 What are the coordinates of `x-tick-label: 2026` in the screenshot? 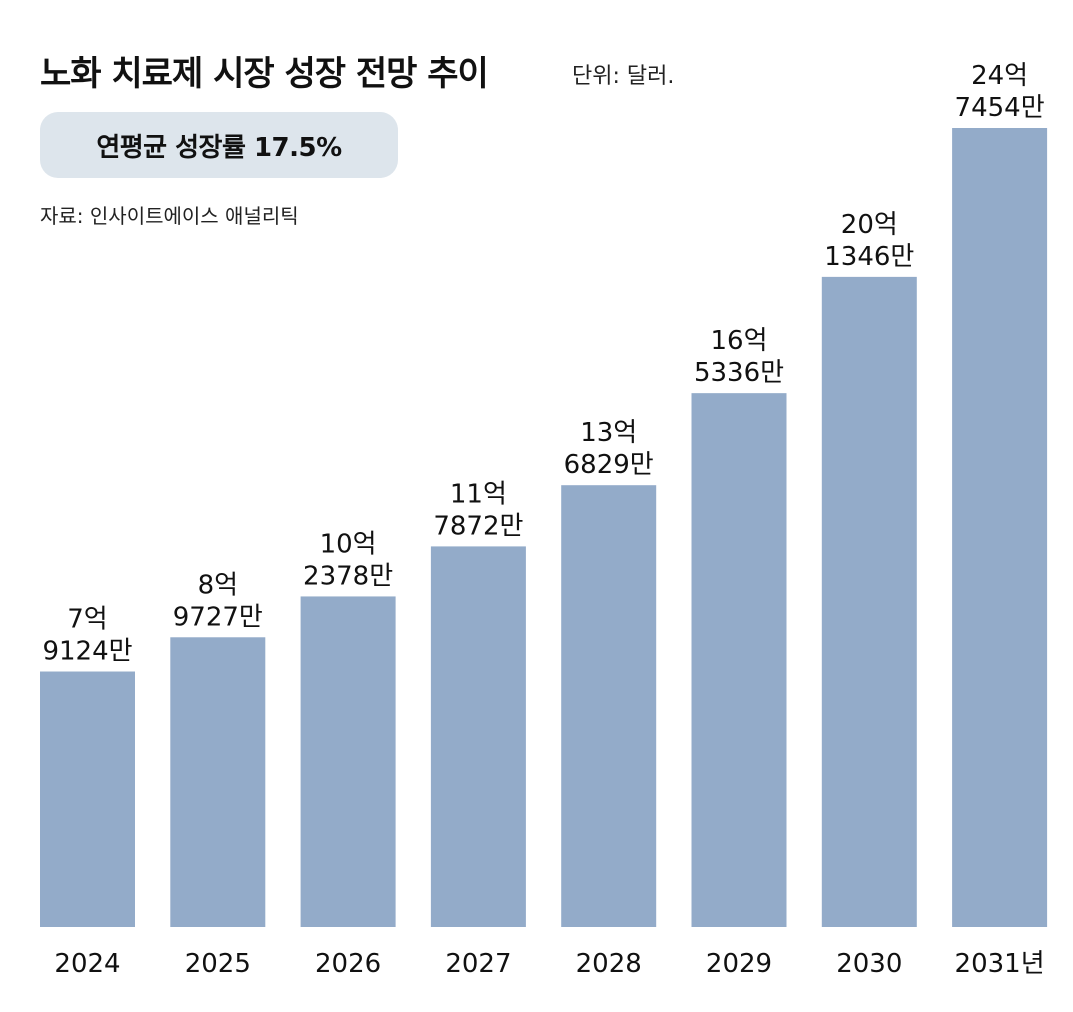 It's located at (348, 964).